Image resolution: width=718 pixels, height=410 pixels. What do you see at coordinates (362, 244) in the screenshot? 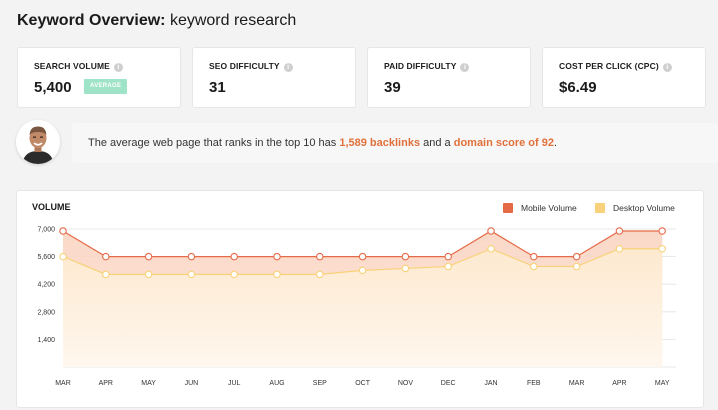
I see `line-mobile` at bounding box center [362, 244].